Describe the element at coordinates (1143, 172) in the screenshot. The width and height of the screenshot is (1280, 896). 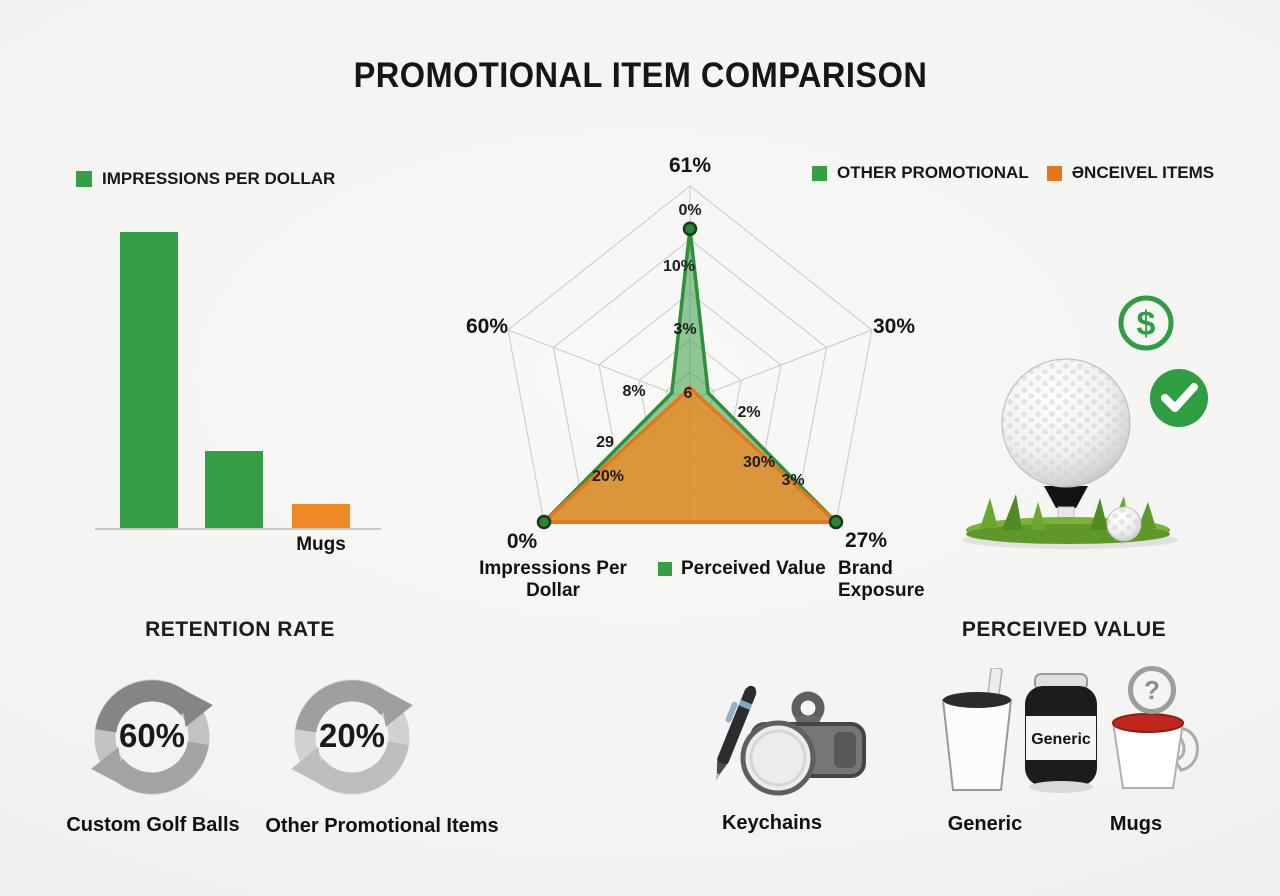
I see `radar-legend-label-2: ƏNCEIVEL ITEMS` at that location.